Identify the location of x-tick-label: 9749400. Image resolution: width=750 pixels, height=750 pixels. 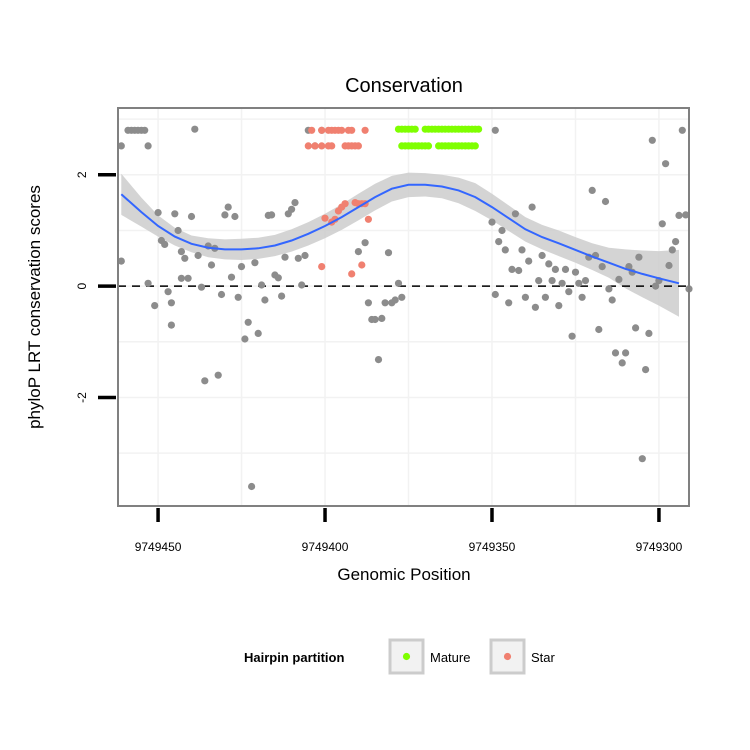
(325, 547).